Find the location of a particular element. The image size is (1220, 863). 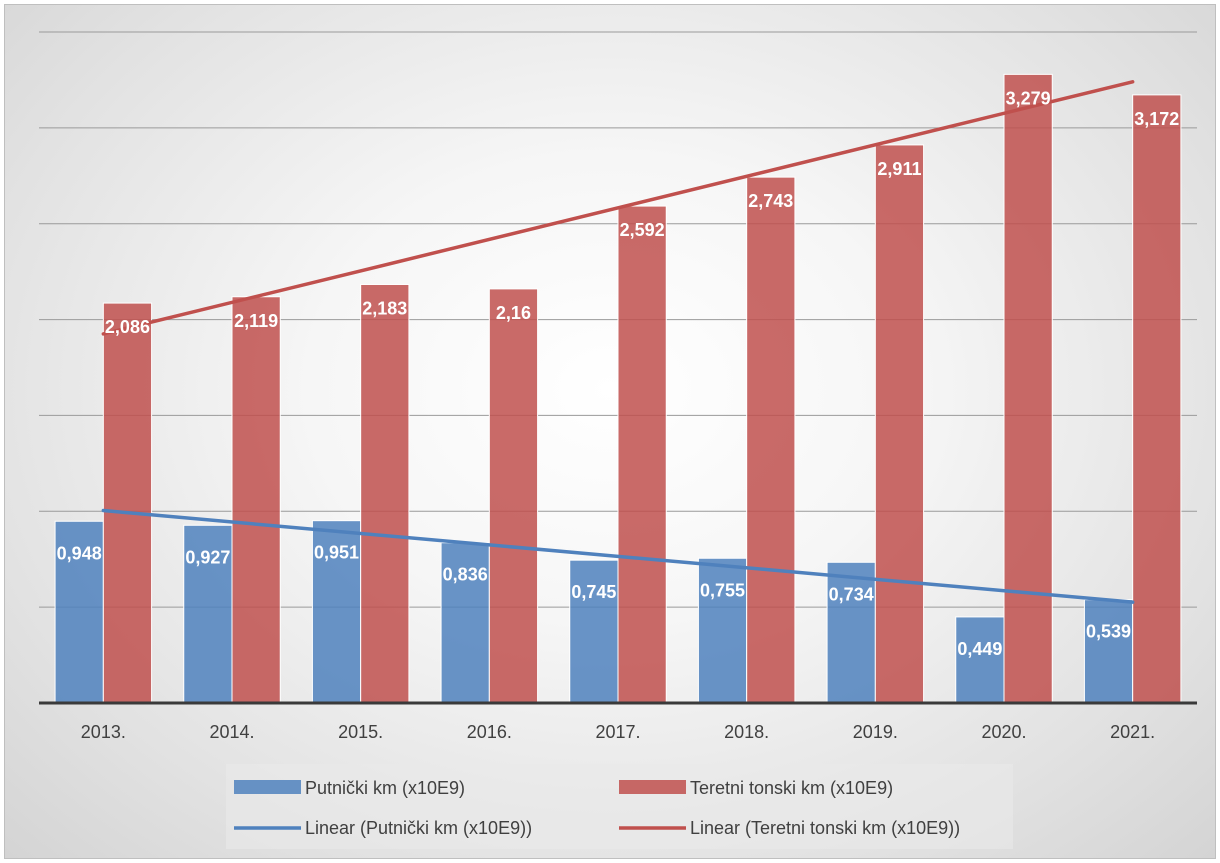

data-label-teretni: 2,086 is located at coordinates (127, 327).